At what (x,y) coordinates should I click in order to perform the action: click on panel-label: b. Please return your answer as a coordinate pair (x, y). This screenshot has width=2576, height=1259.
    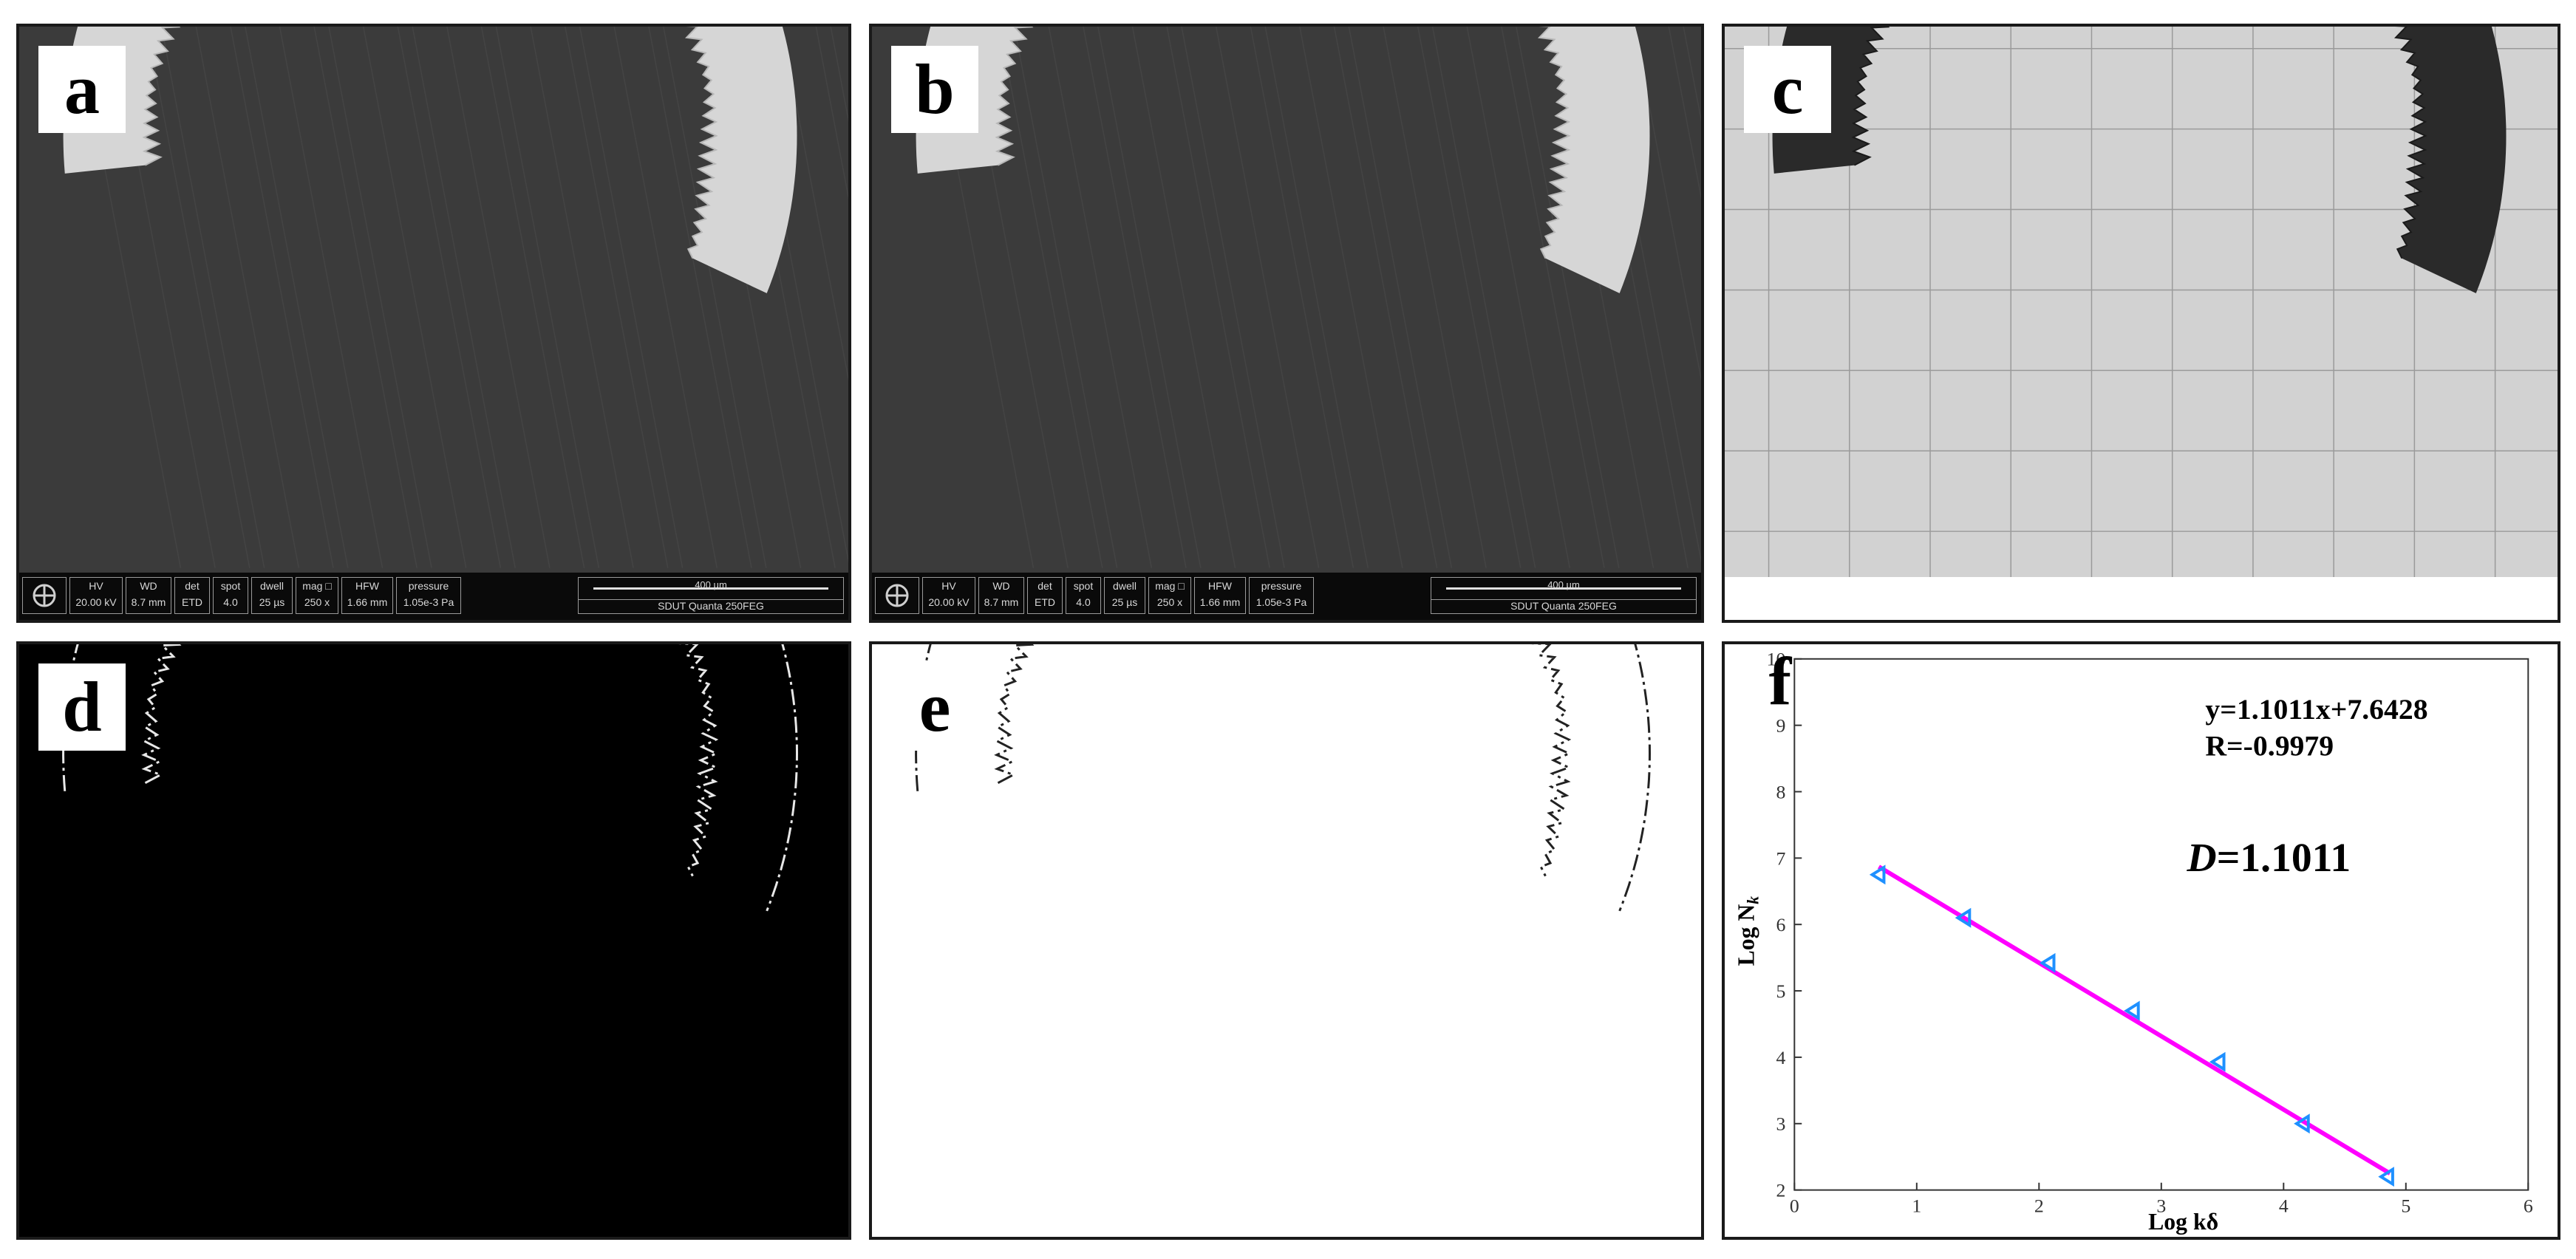
    Looking at the image, I should click on (934, 89).